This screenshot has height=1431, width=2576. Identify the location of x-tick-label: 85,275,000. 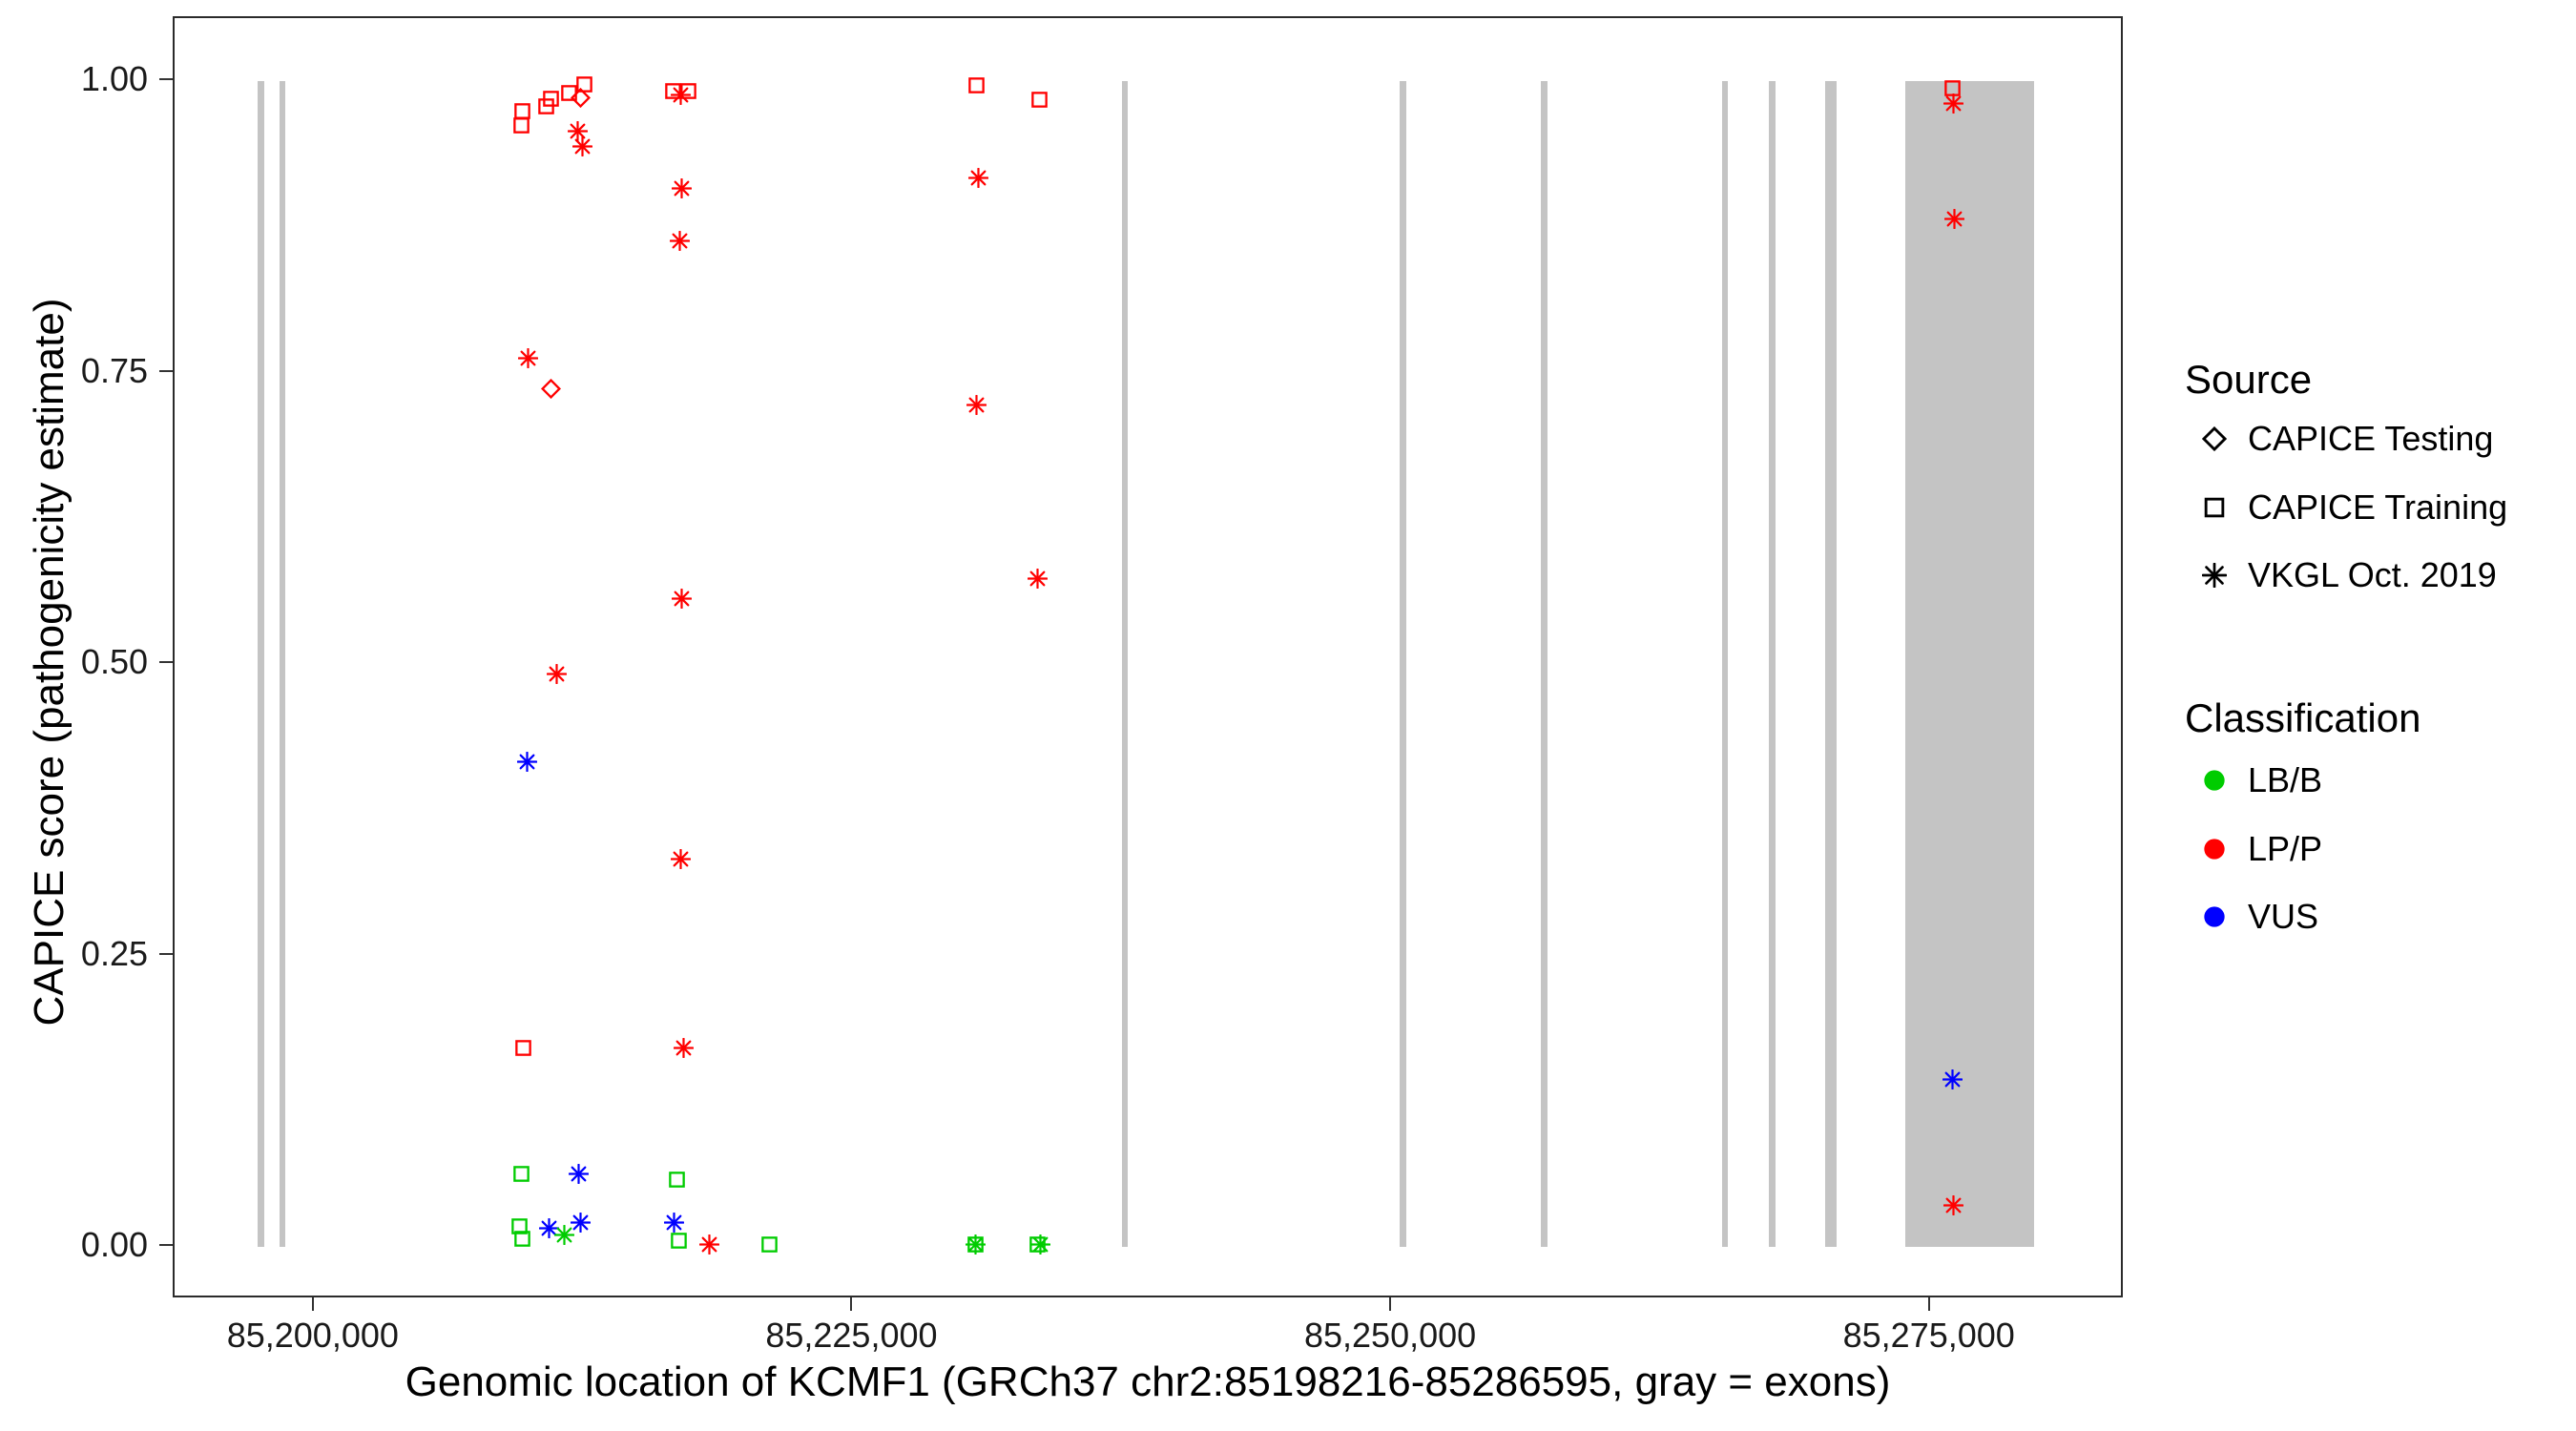
(1928, 1335).